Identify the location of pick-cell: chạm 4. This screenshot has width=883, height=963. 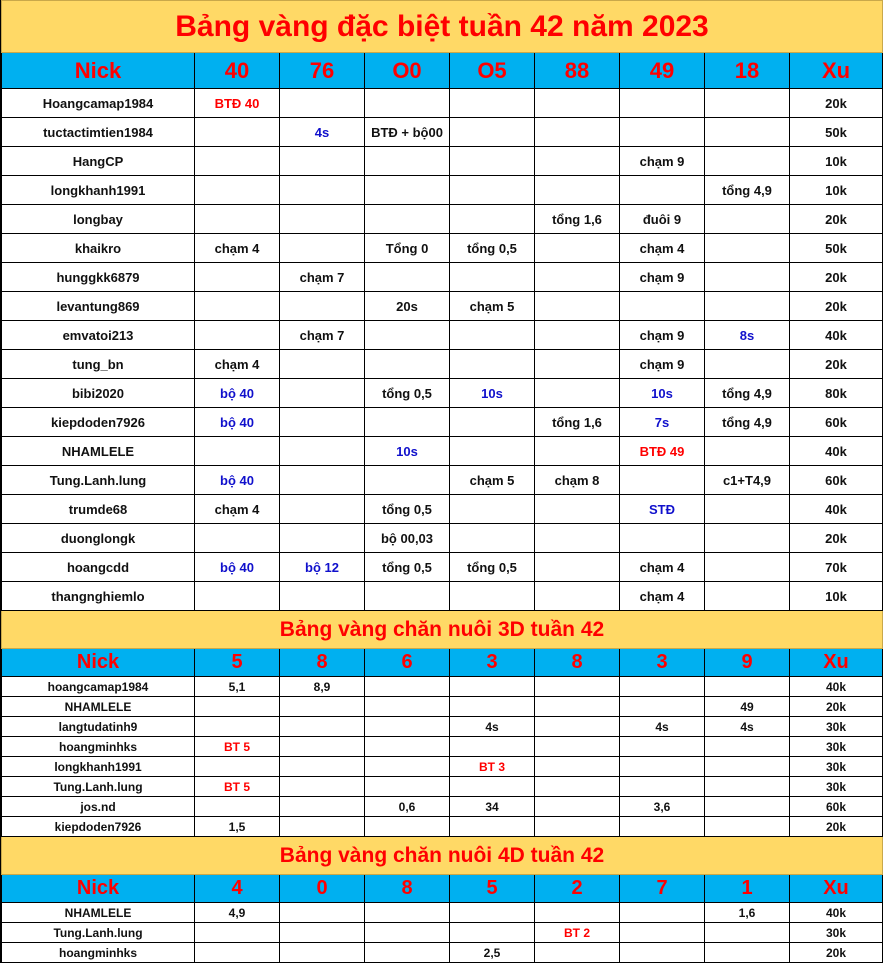
(237, 509).